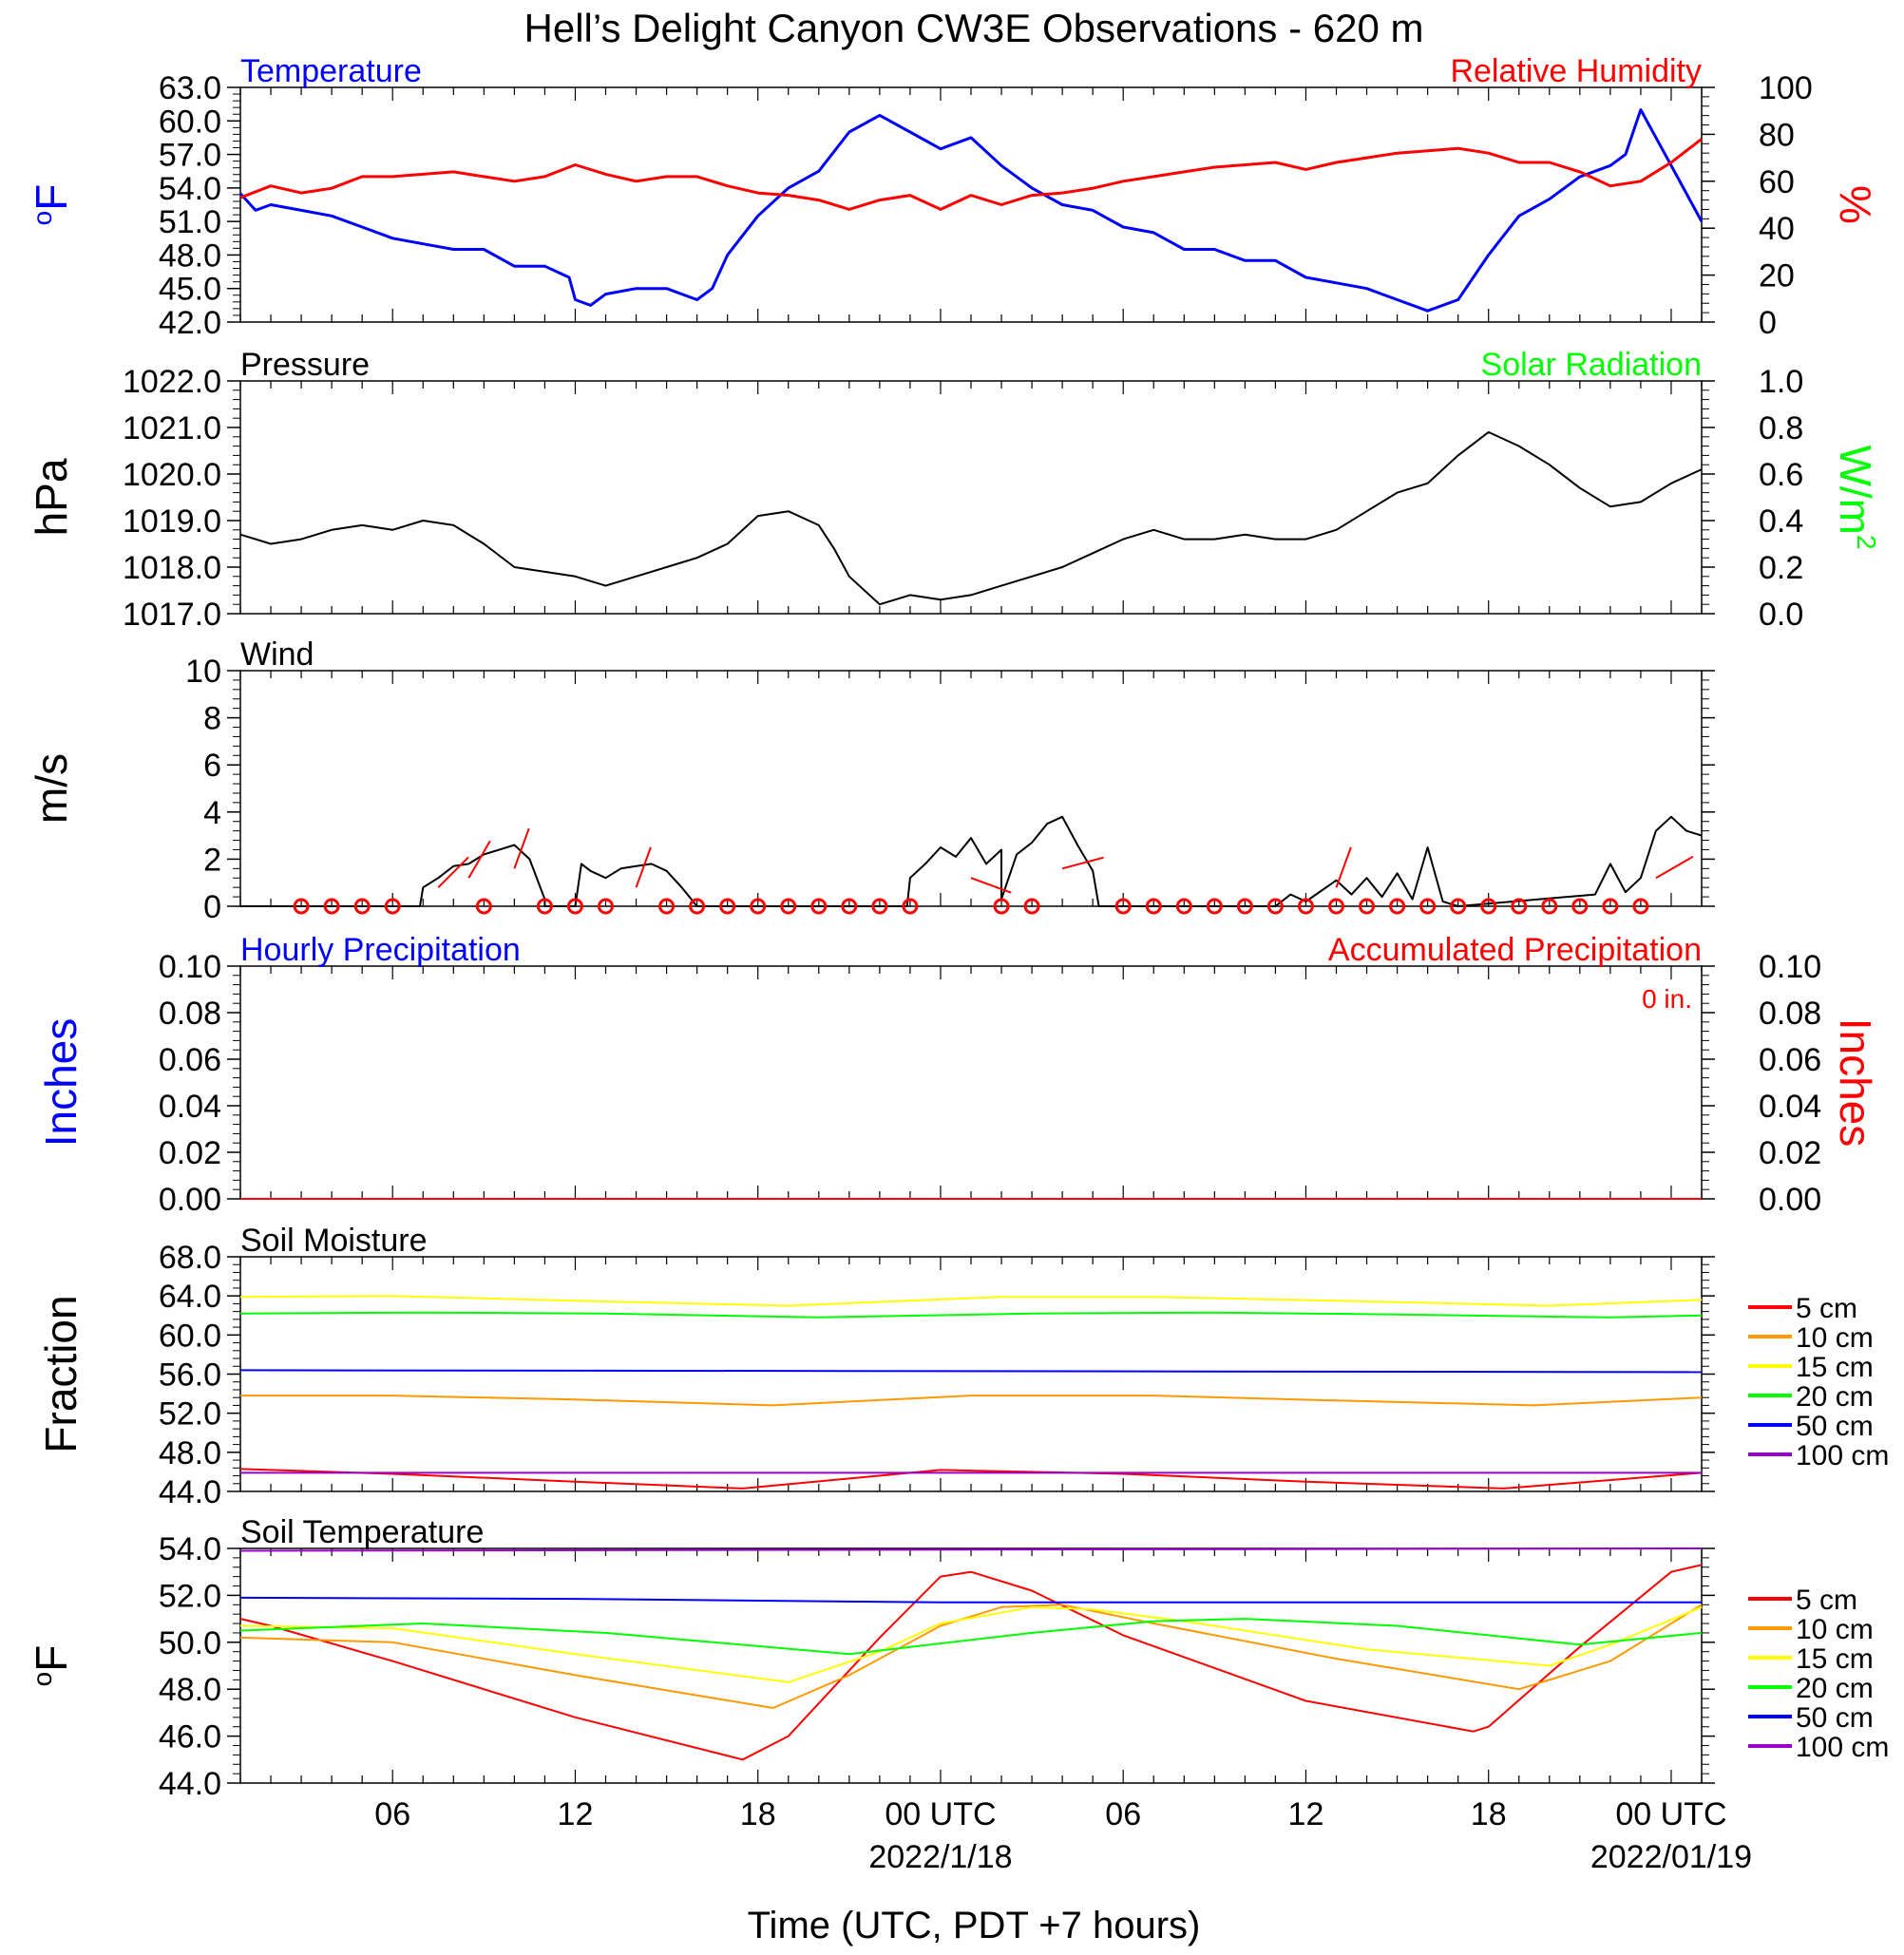 This screenshot has width=1904, height=1955. Describe the element at coordinates (1835, 1629) in the screenshot. I see `legend-label: 10 cm` at that location.